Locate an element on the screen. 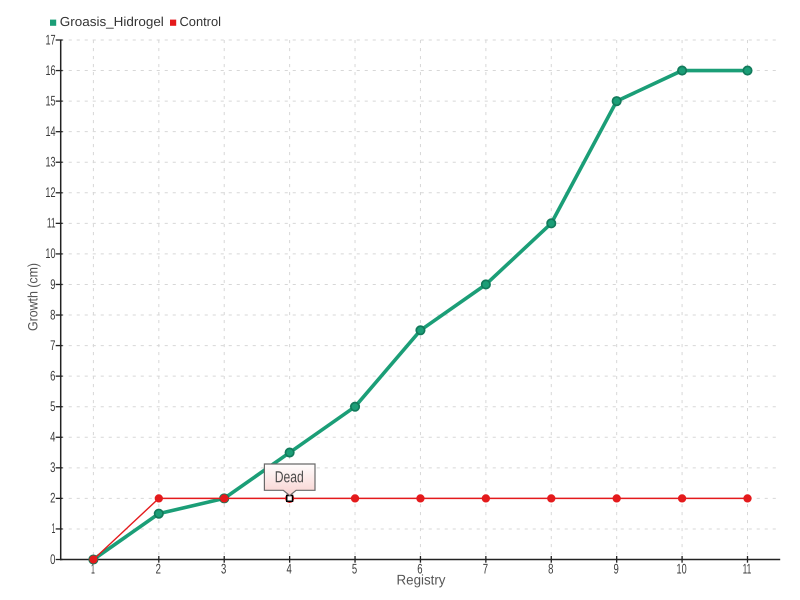 The height and width of the screenshot is (600, 800). svg-text: 17 is located at coordinates (50, 39).